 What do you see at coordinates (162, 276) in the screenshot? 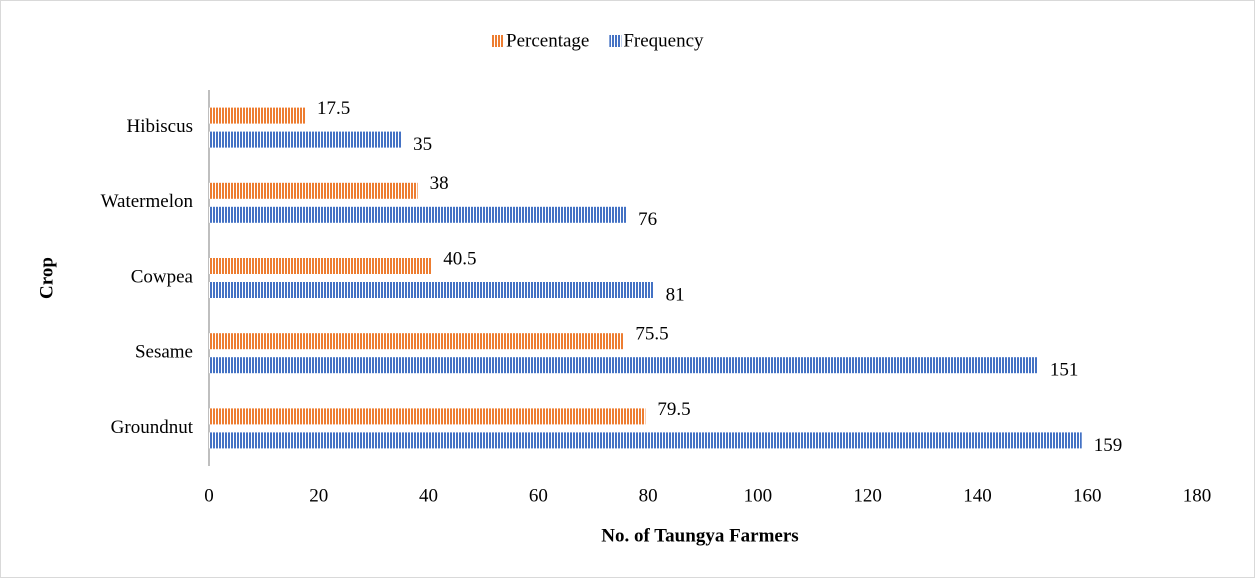
I see `y-tick-label: Cowpea` at bounding box center [162, 276].